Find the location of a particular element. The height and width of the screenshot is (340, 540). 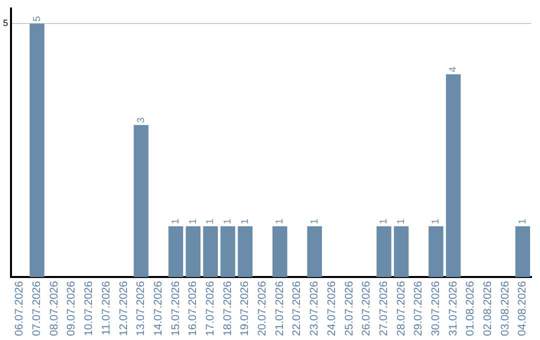

x-tick-label: 07.07.2026 is located at coordinates (37, 308).